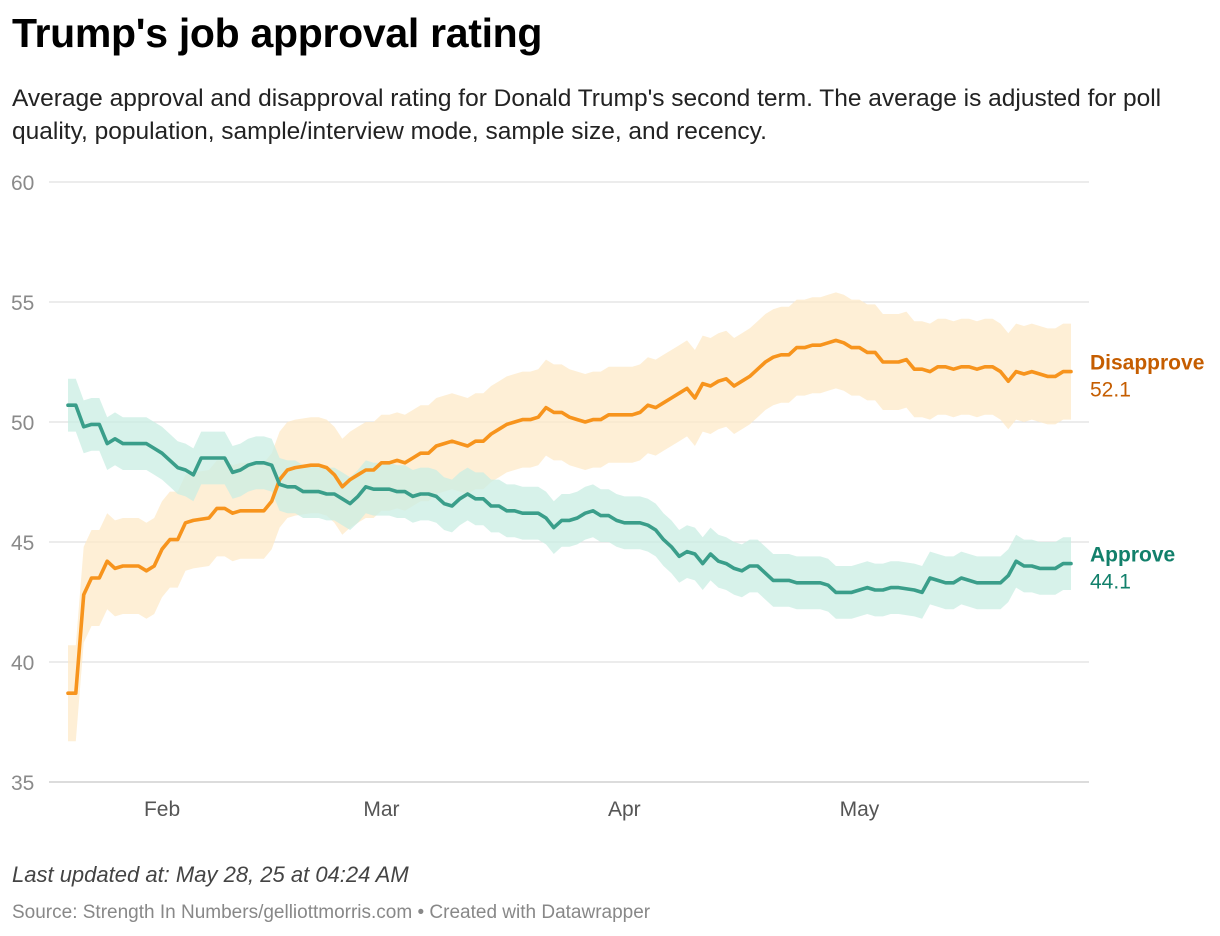  Describe the element at coordinates (22, 543) in the screenshot. I see `y-tick-label-45: 45` at that location.